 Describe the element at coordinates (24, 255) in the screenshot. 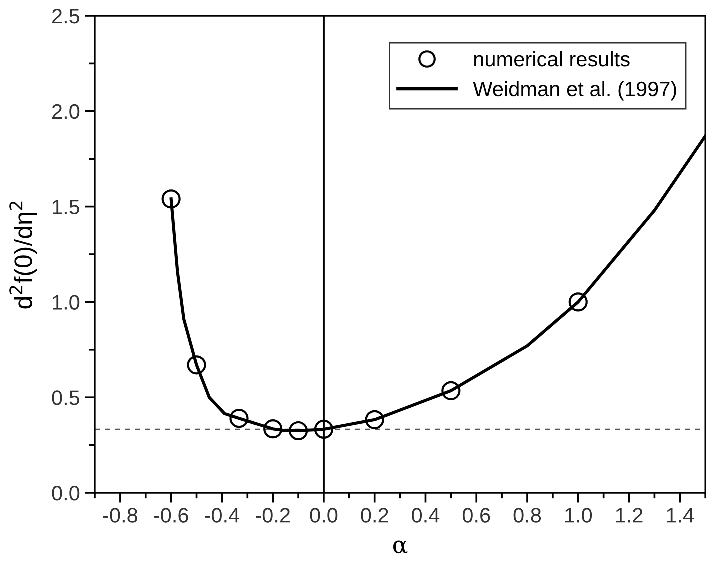

I see `y-axis-title: d$^{2}$f(0)/dη$^{2}$` at that location.